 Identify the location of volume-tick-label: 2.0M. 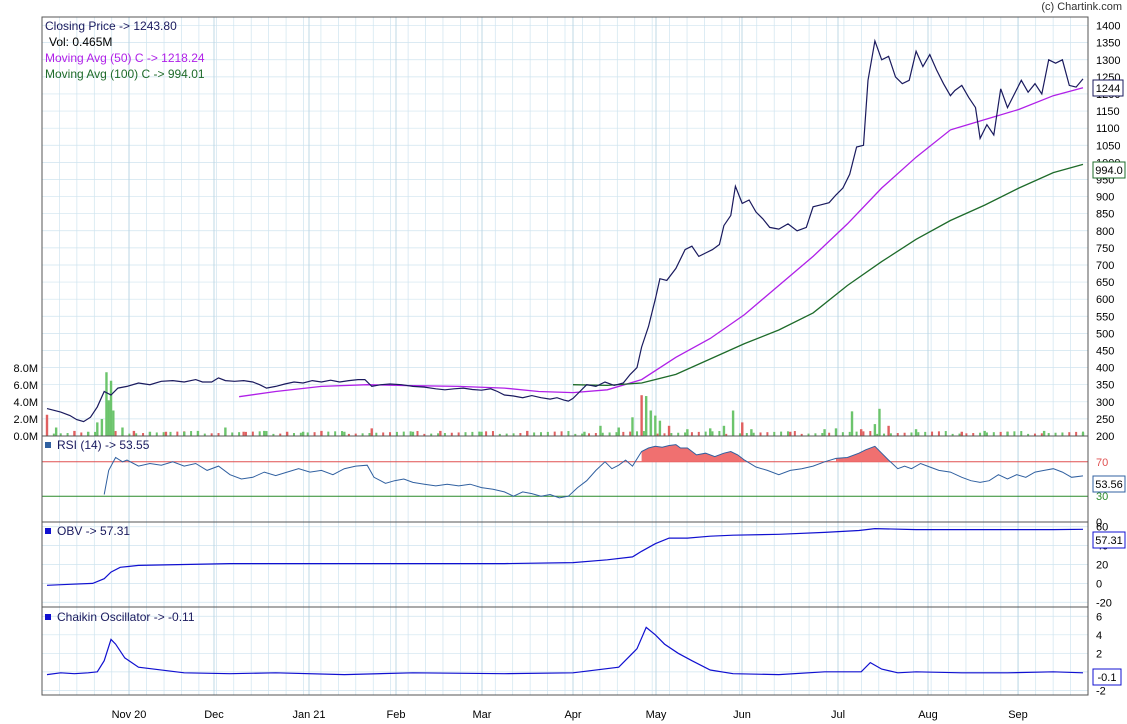
(26, 420).